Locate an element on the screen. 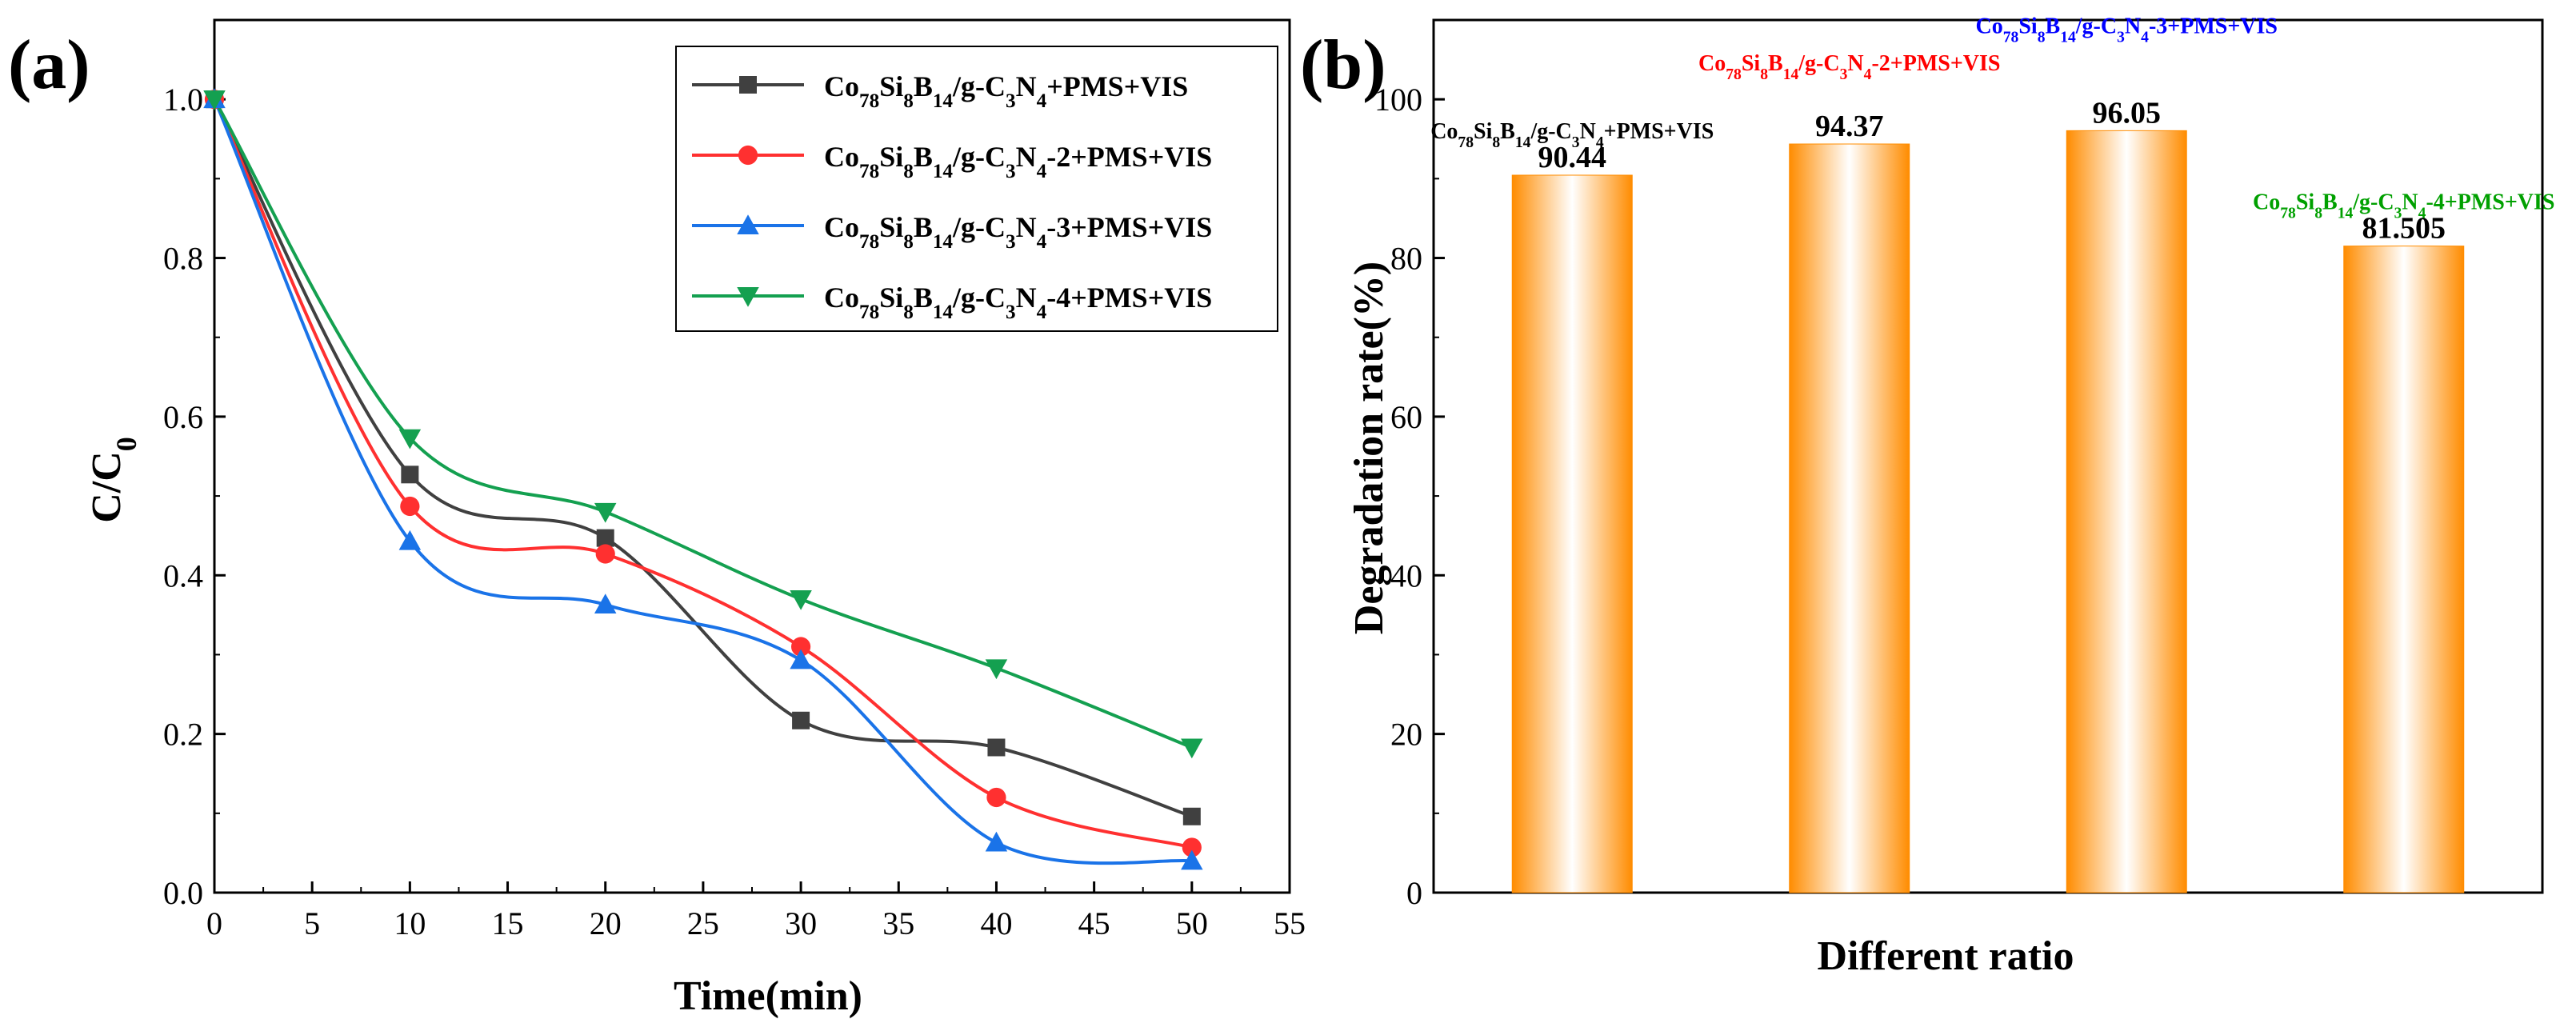  y-tick-label: 80 is located at coordinates (1406, 259).